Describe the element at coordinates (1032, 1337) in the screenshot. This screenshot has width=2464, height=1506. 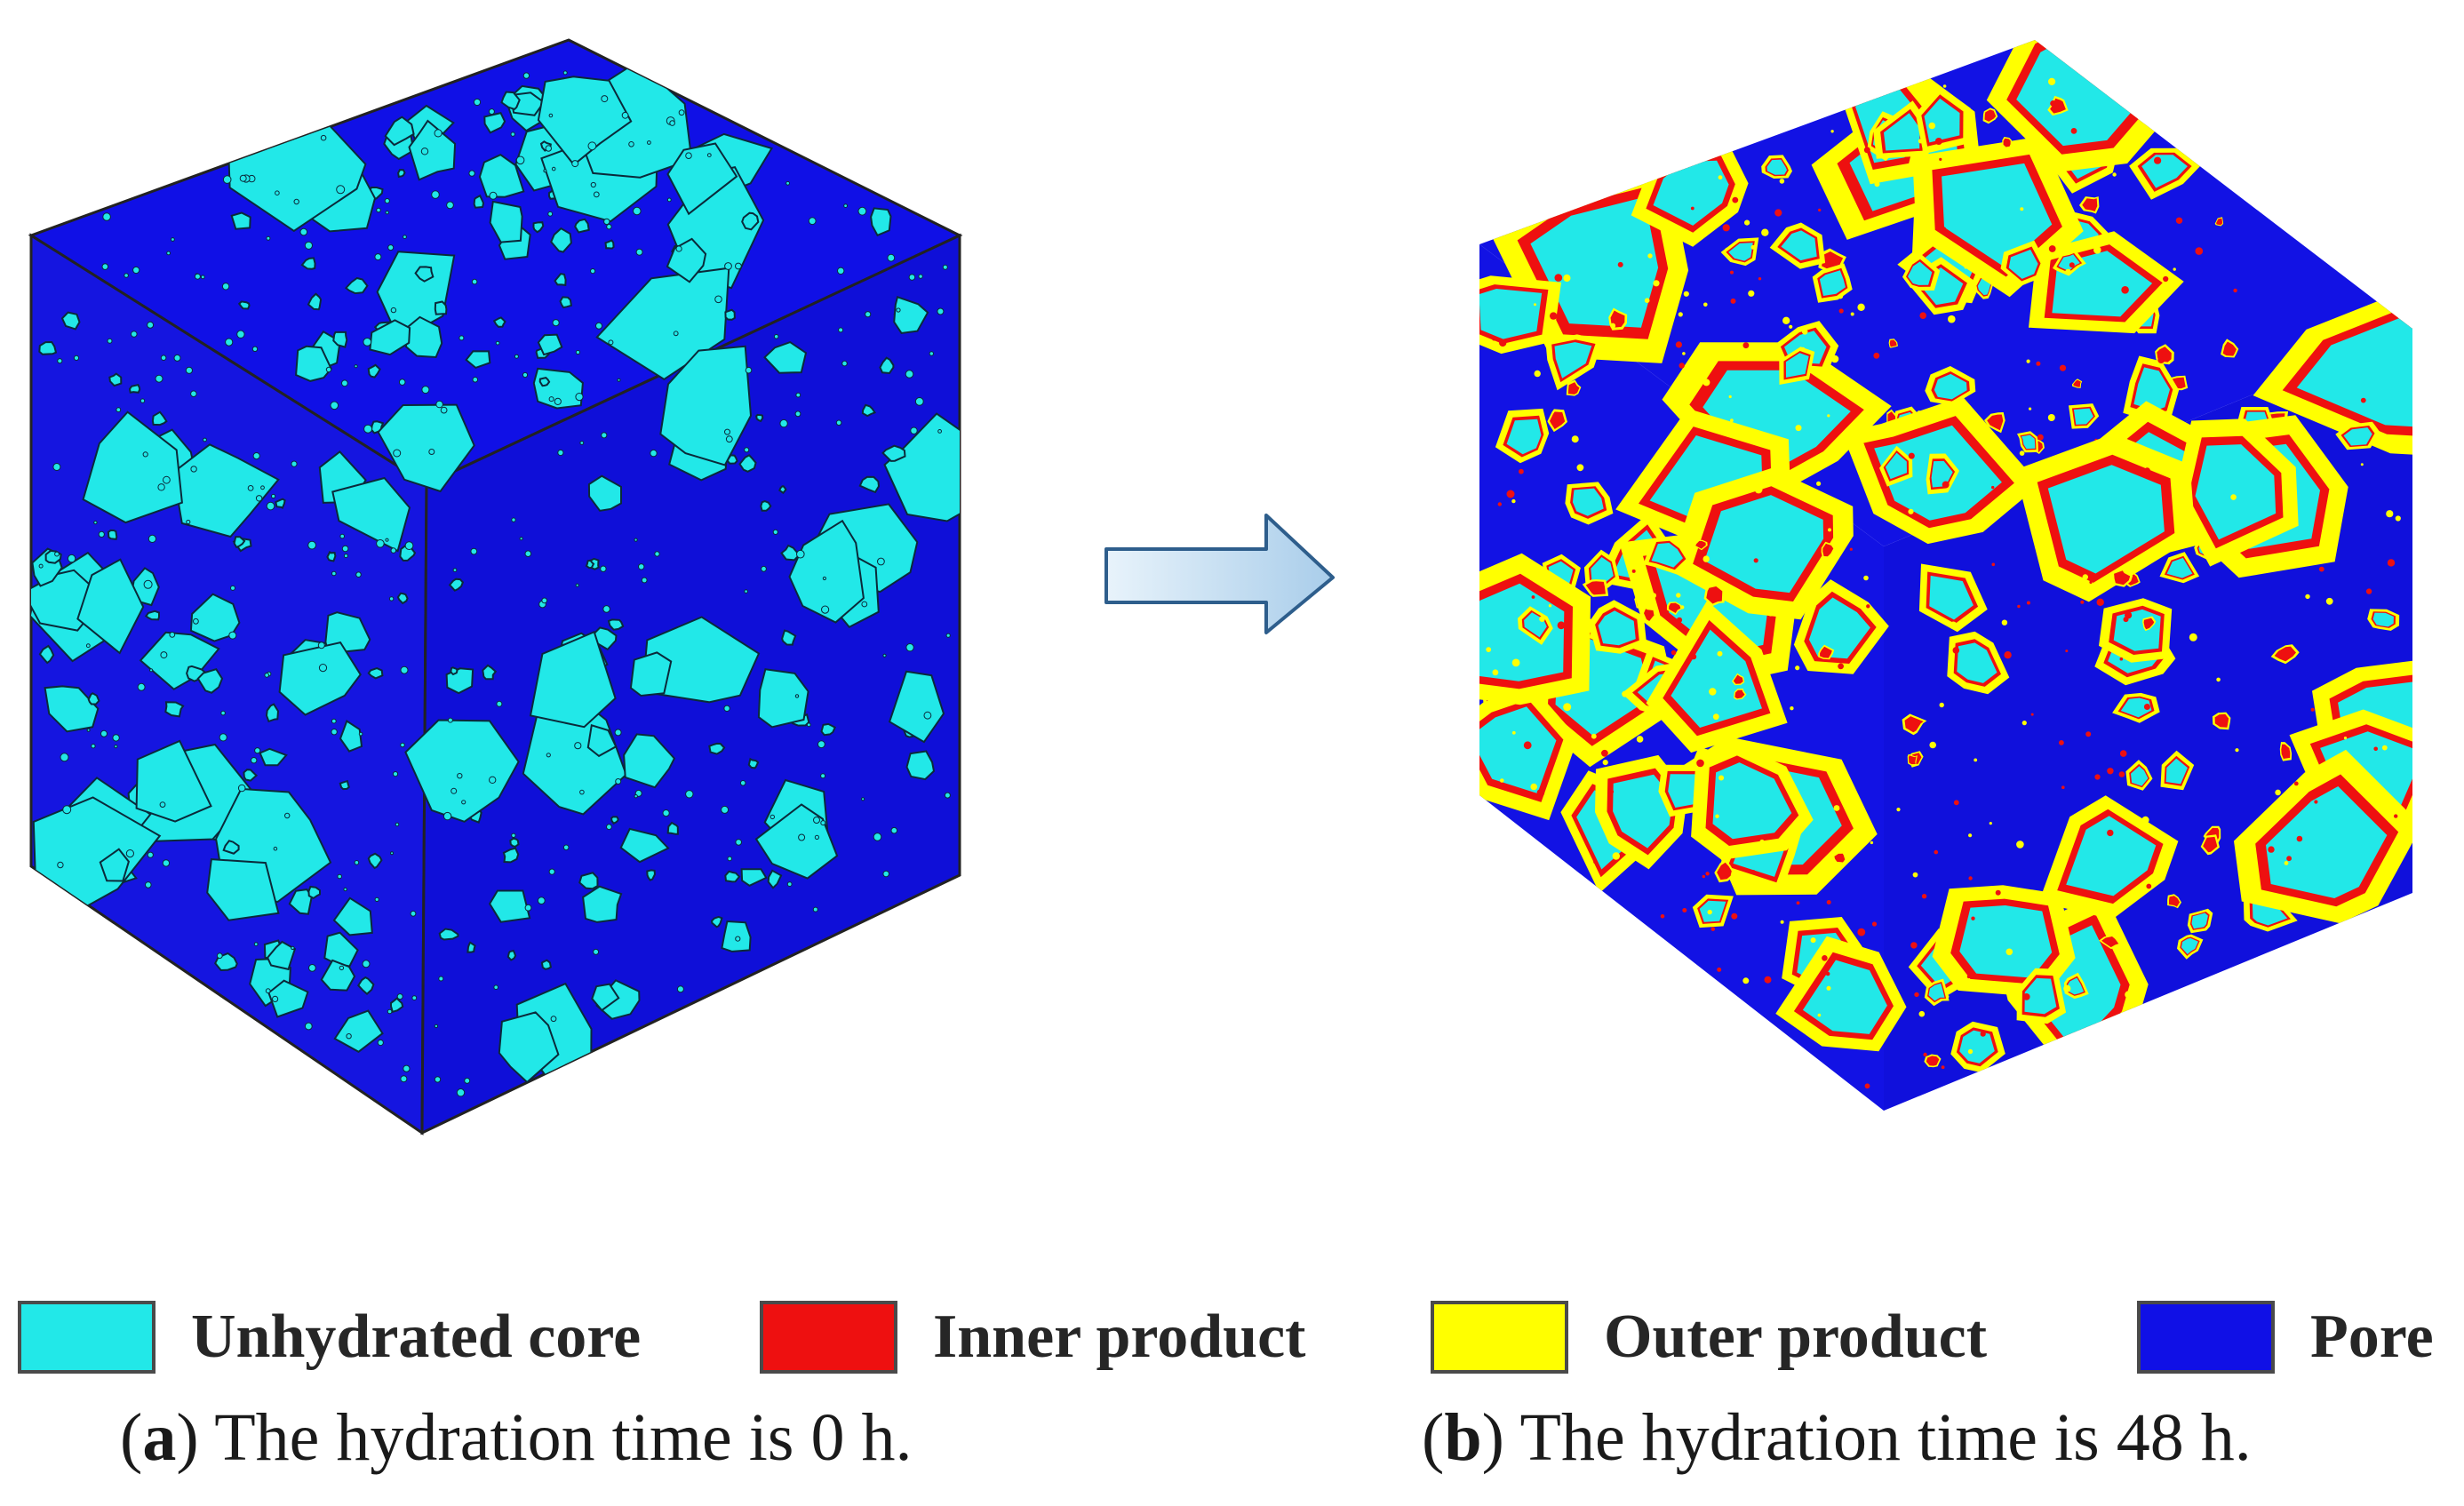
I see `legend-item-inner-product: Inner product` at that location.